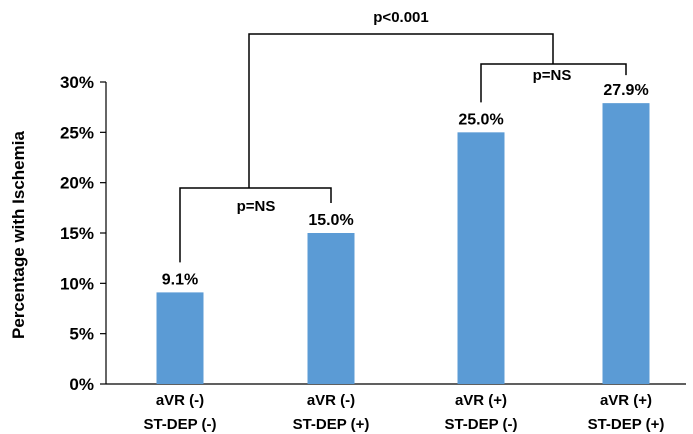 Image resolution: width=693 pixels, height=434 pixels. Describe the element at coordinates (400, 17) in the screenshot. I see `significance-label: p<0.001` at that location.